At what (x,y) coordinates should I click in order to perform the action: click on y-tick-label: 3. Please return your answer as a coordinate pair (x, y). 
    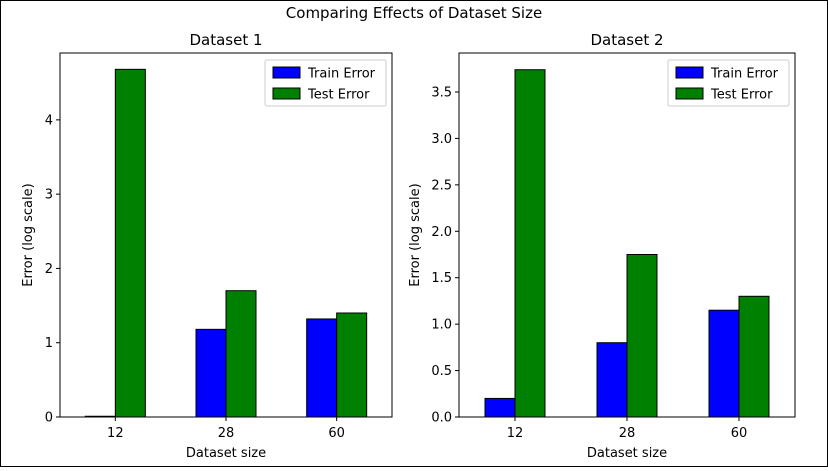
    Looking at the image, I should click on (49, 195).